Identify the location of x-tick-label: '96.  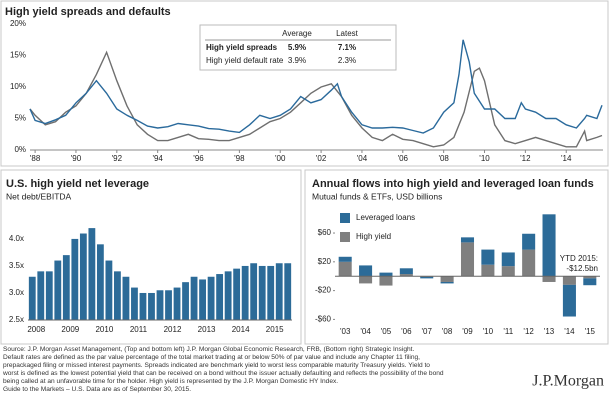
(198, 158).